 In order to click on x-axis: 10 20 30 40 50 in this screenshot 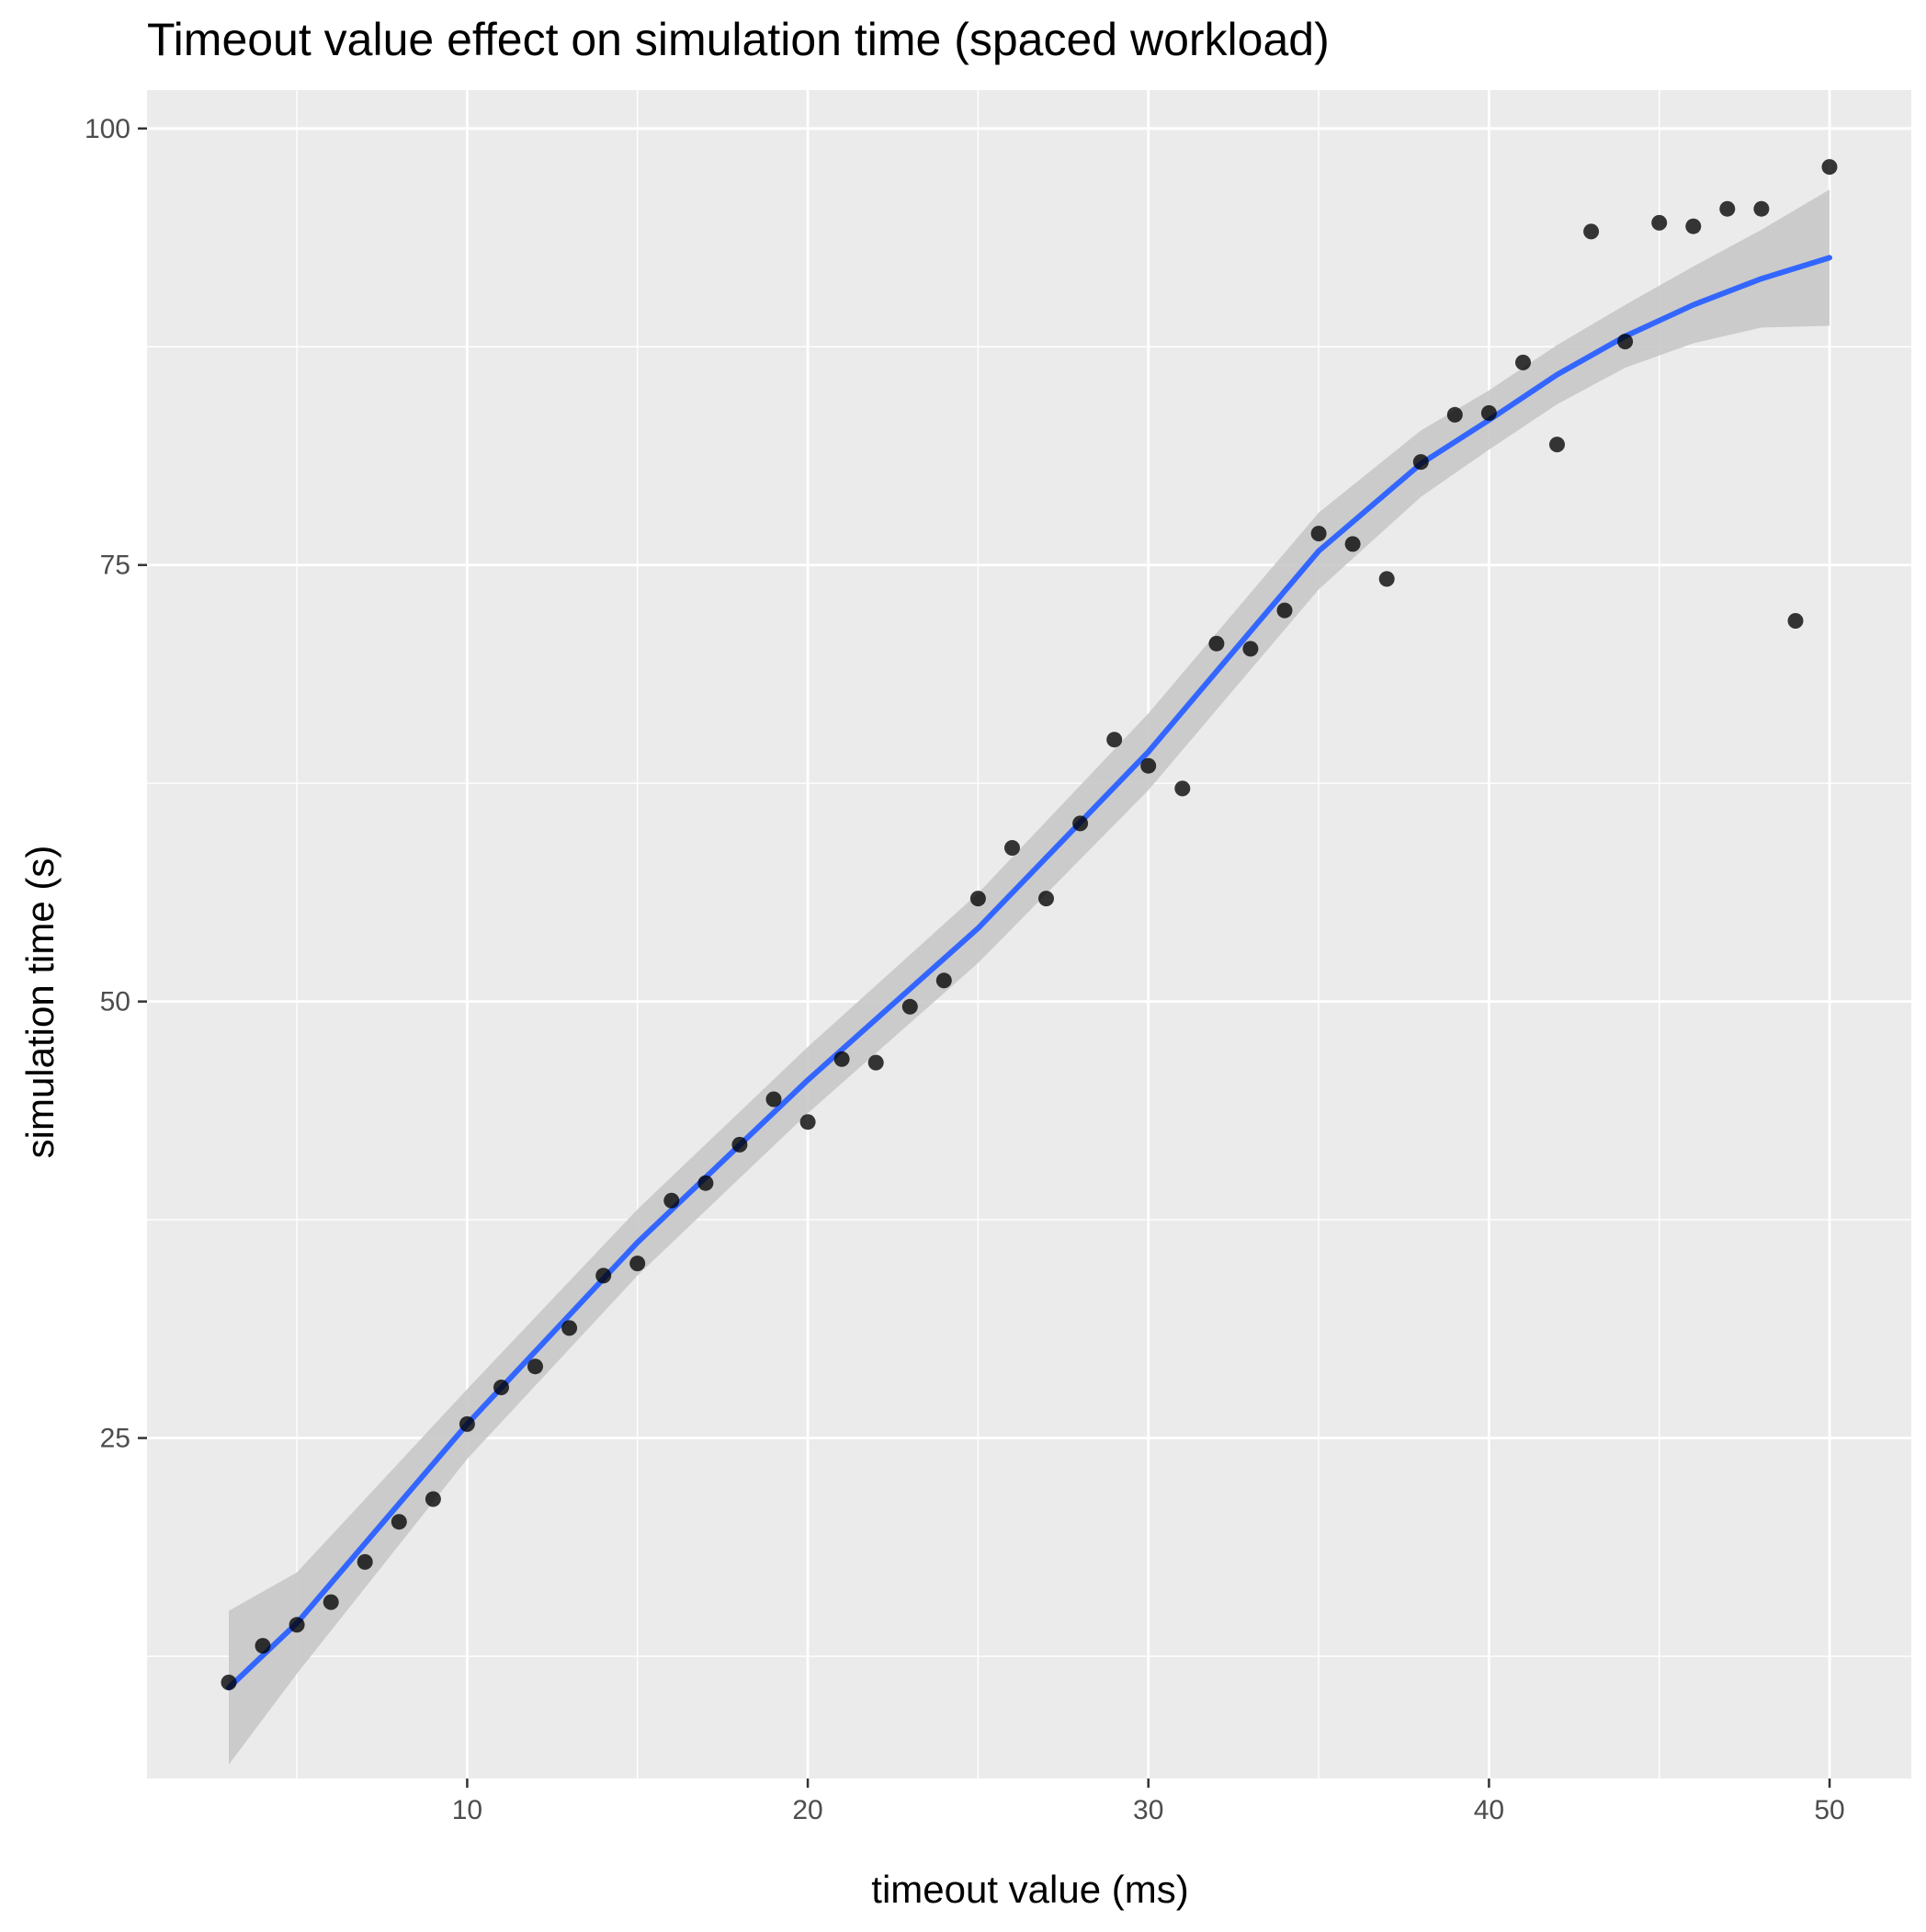, I will do `click(1148, 1802)`.